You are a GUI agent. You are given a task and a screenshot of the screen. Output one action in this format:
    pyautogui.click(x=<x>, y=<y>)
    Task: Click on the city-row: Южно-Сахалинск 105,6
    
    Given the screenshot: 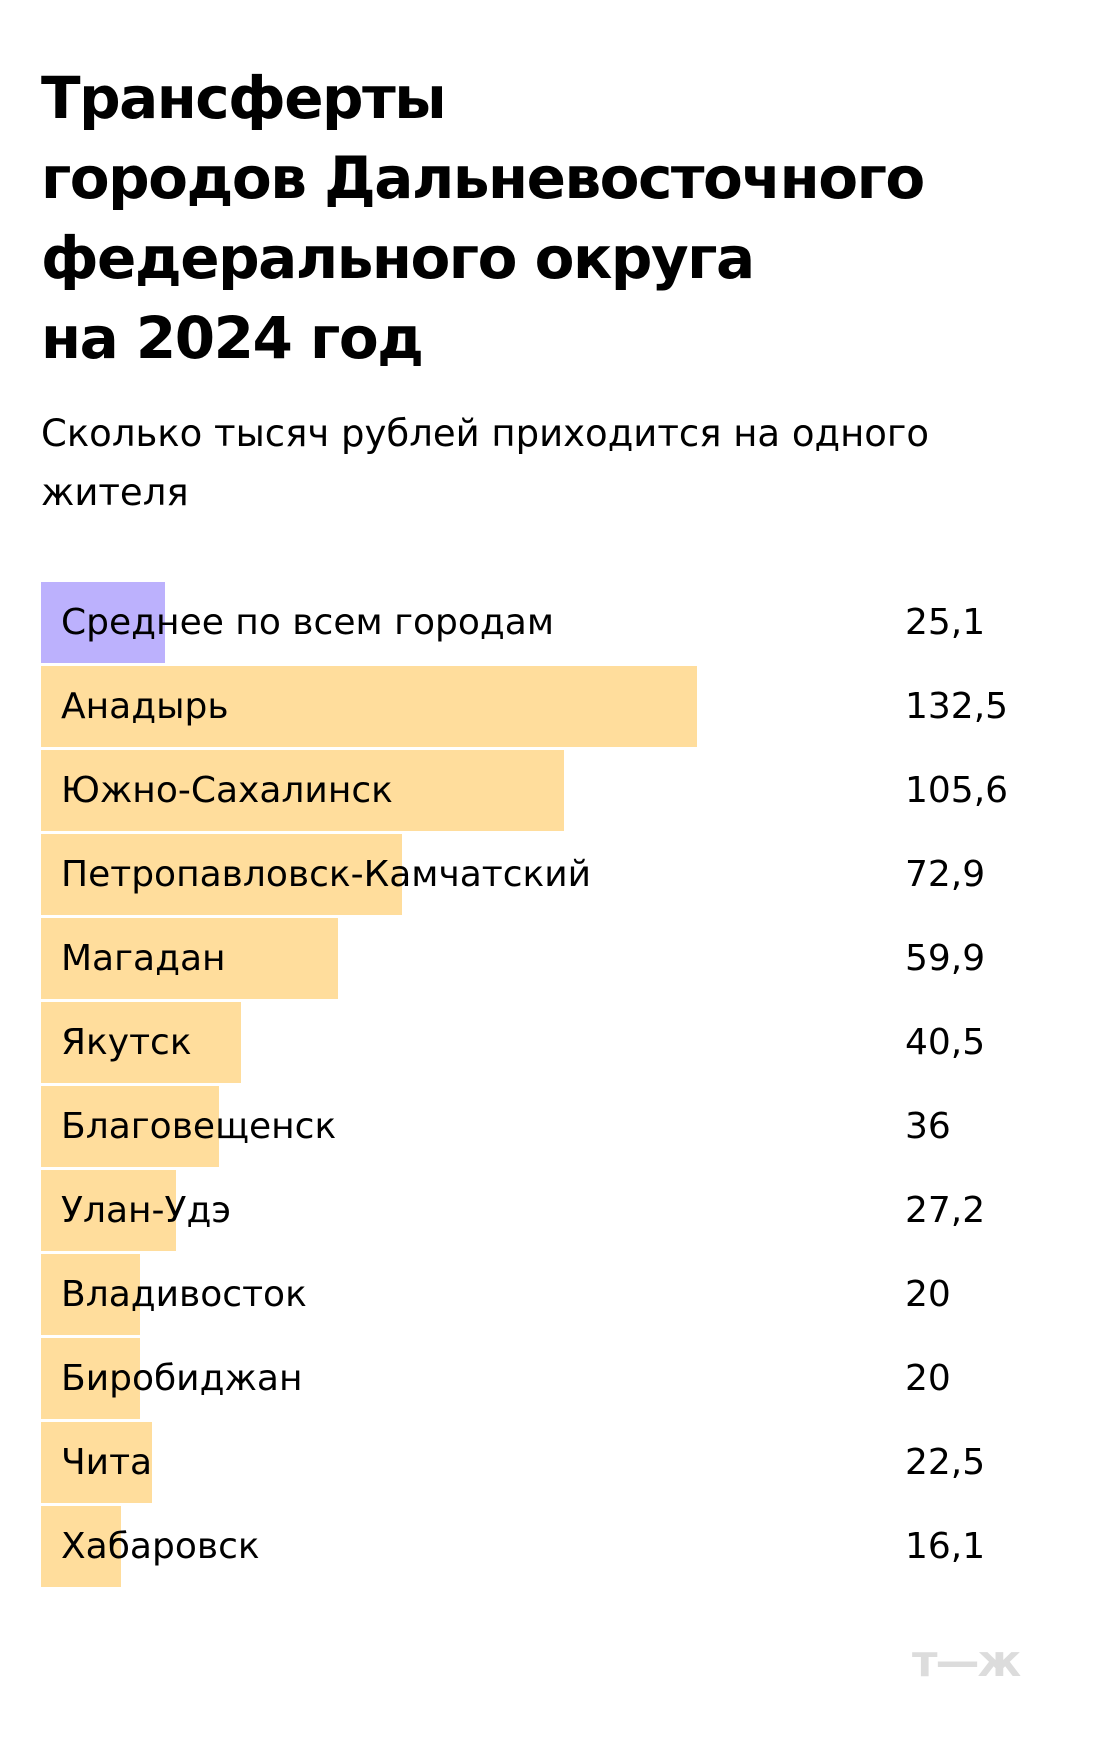 What is the action you would take?
    pyautogui.click(x=561, y=790)
    